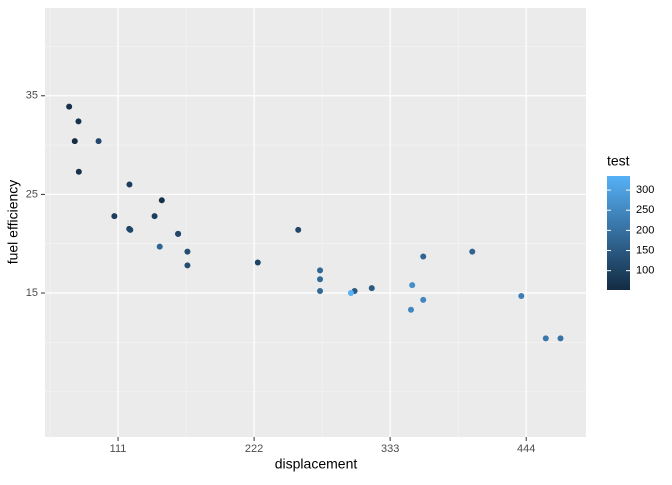 The width and height of the screenshot is (672, 485). I want to click on x-tick-label: 444, so click(526, 449).